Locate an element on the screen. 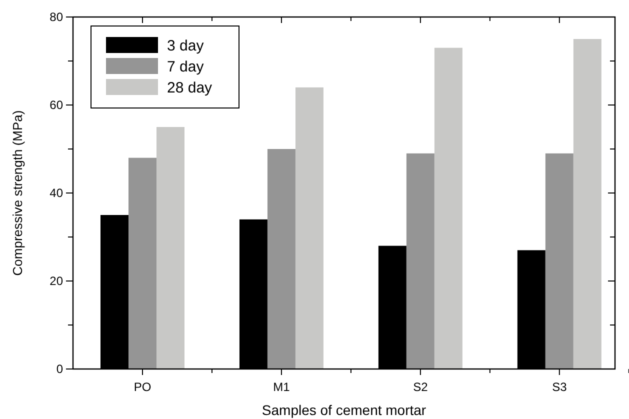 Image resolution: width=629 pixels, height=419 pixels. y-tick-label: 0 is located at coordinates (60, 369).